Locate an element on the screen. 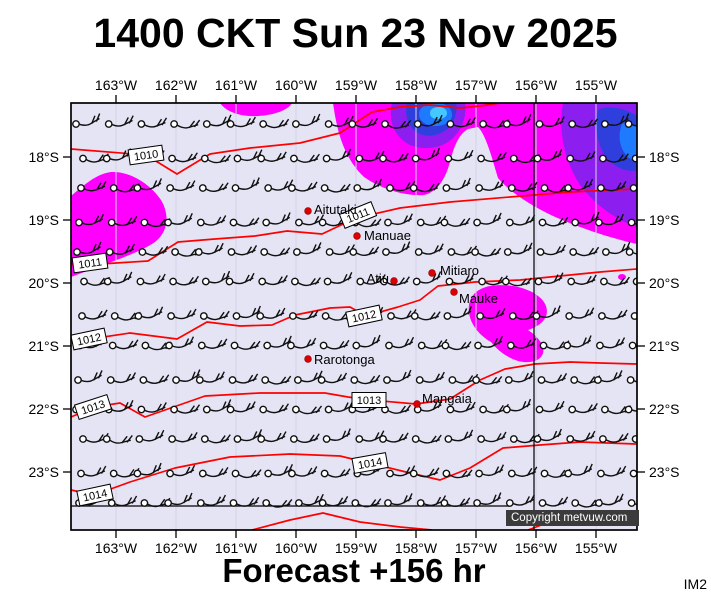  lat-label-right: 20°S is located at coordinates (664, 283).